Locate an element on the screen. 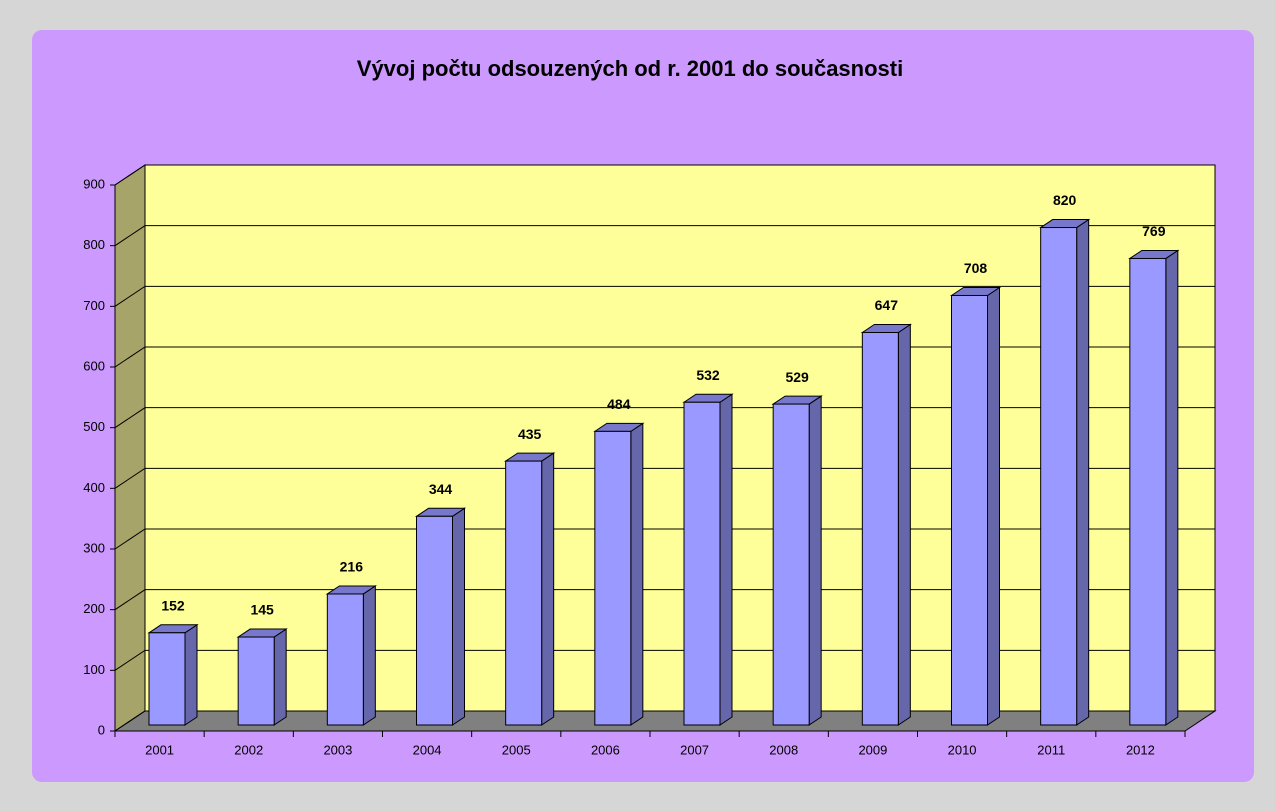  value-label: 216 is located at coordinates (352, 567).